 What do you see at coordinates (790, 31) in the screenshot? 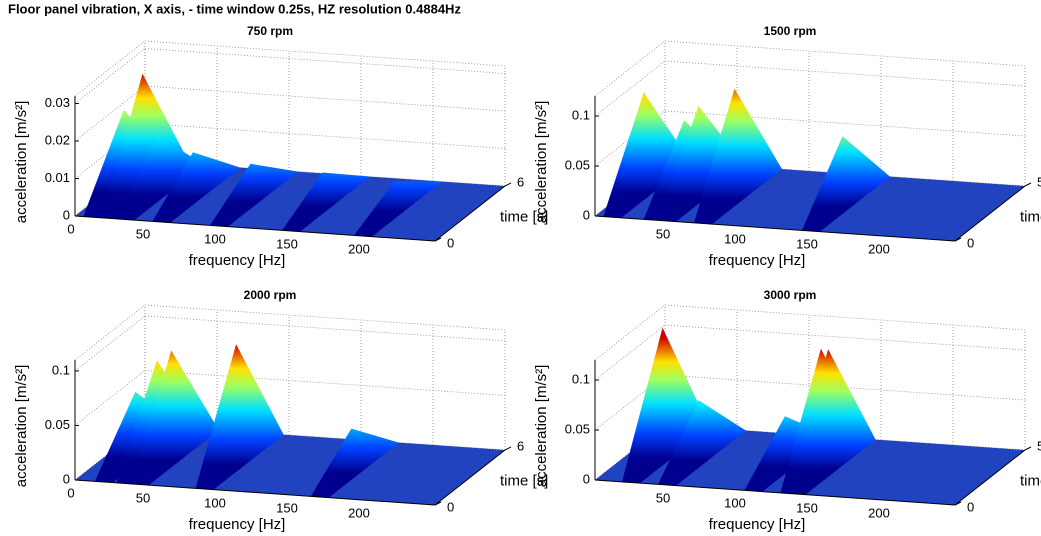
I see `subplot-title: 1500 rpm` at bounding box center [790, 31].